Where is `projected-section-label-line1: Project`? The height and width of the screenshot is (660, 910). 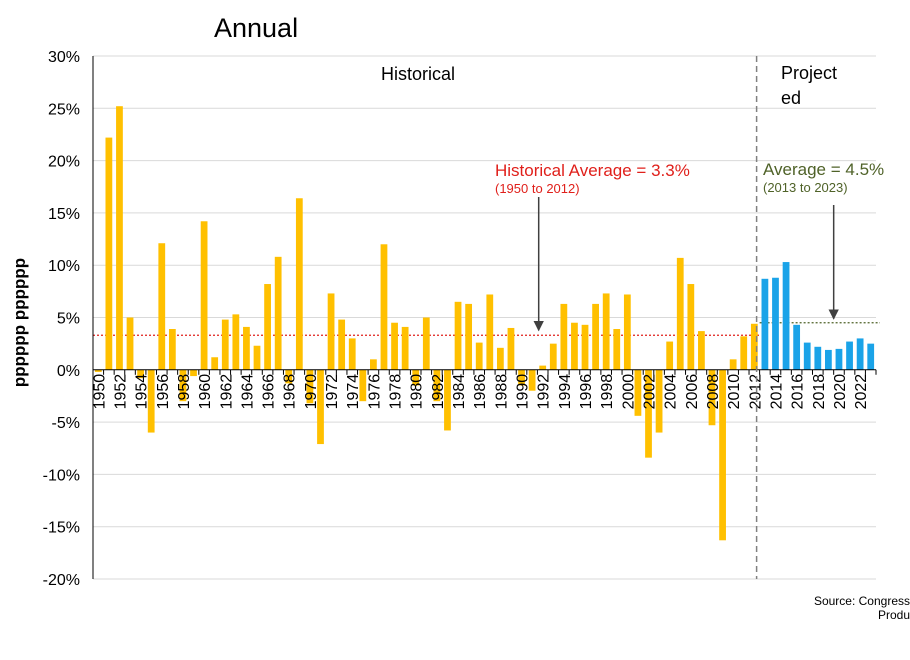
projected-section-label-line1: Project is located at coordinates (809, 73).